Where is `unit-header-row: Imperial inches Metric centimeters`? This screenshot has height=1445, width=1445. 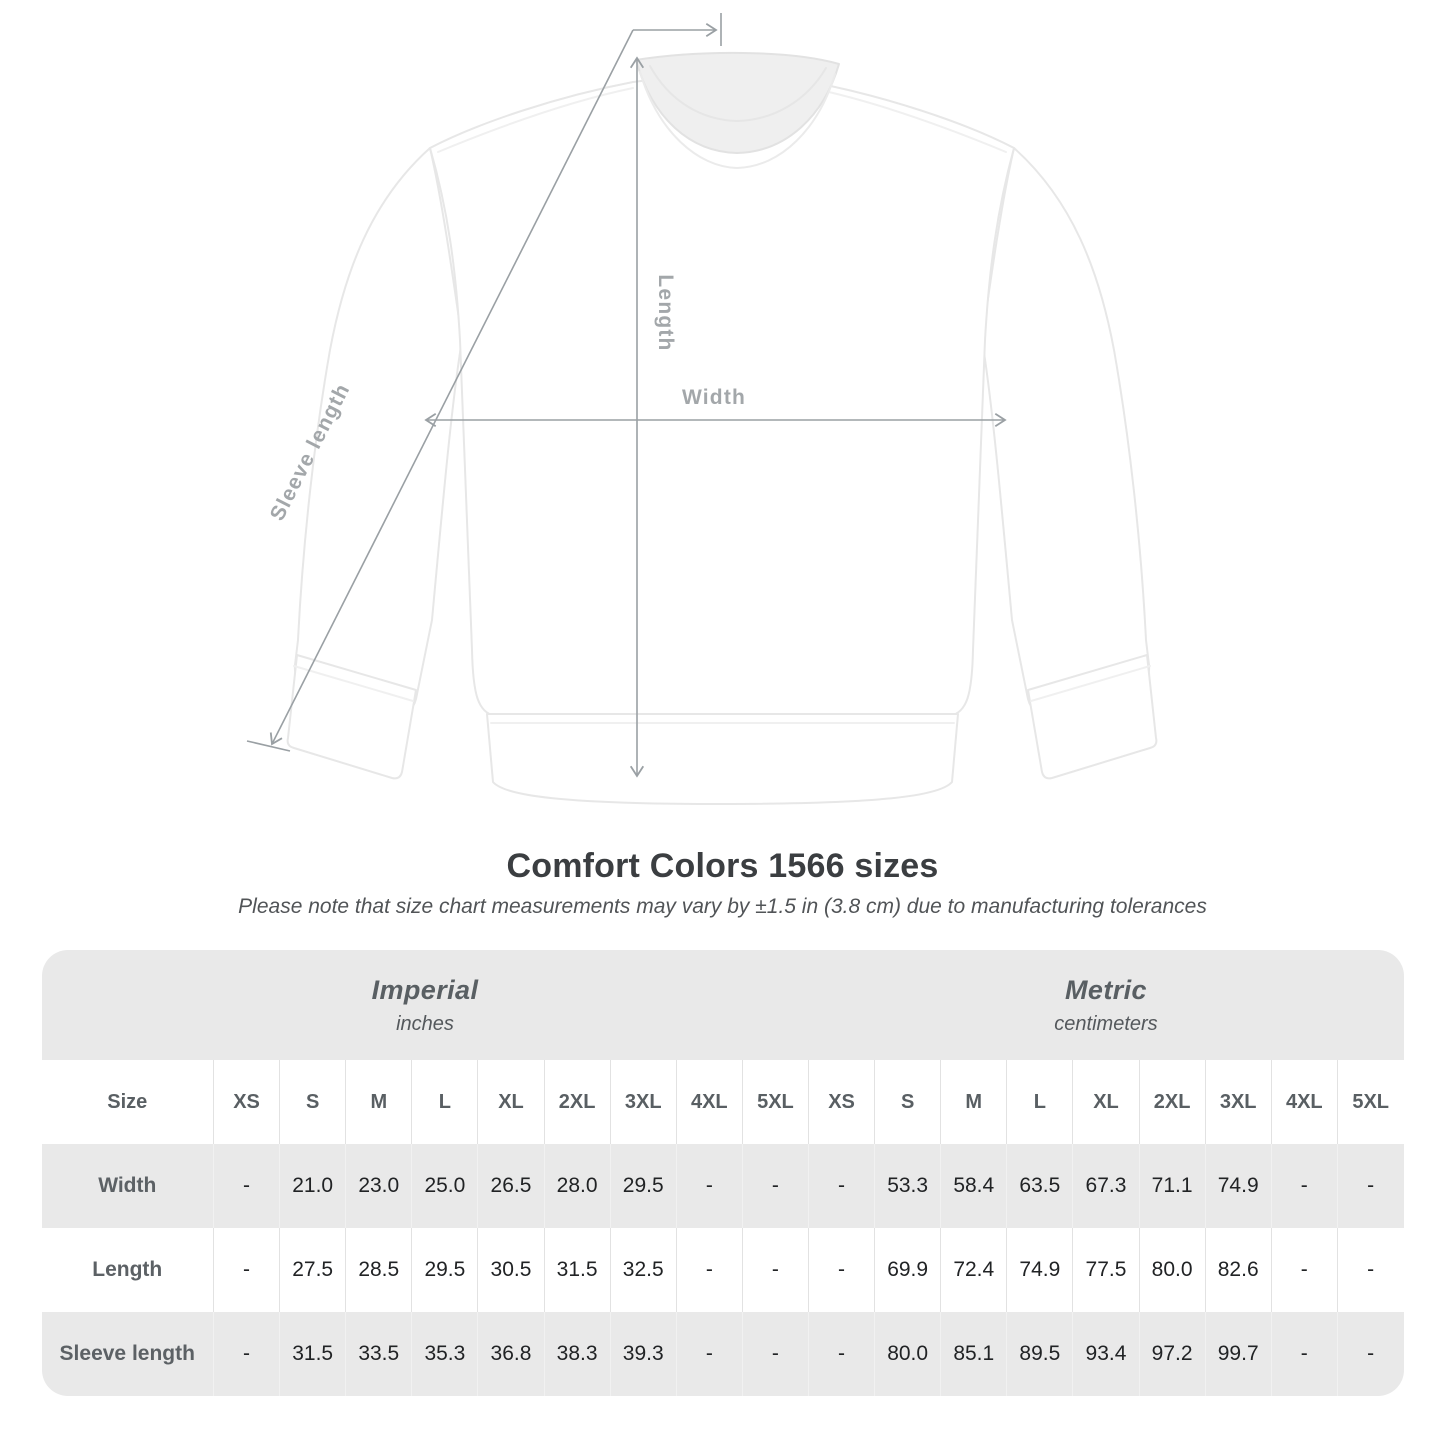
unit-header-row: Imperial inches Metric centimeters is located at coordinates (722, 1005).